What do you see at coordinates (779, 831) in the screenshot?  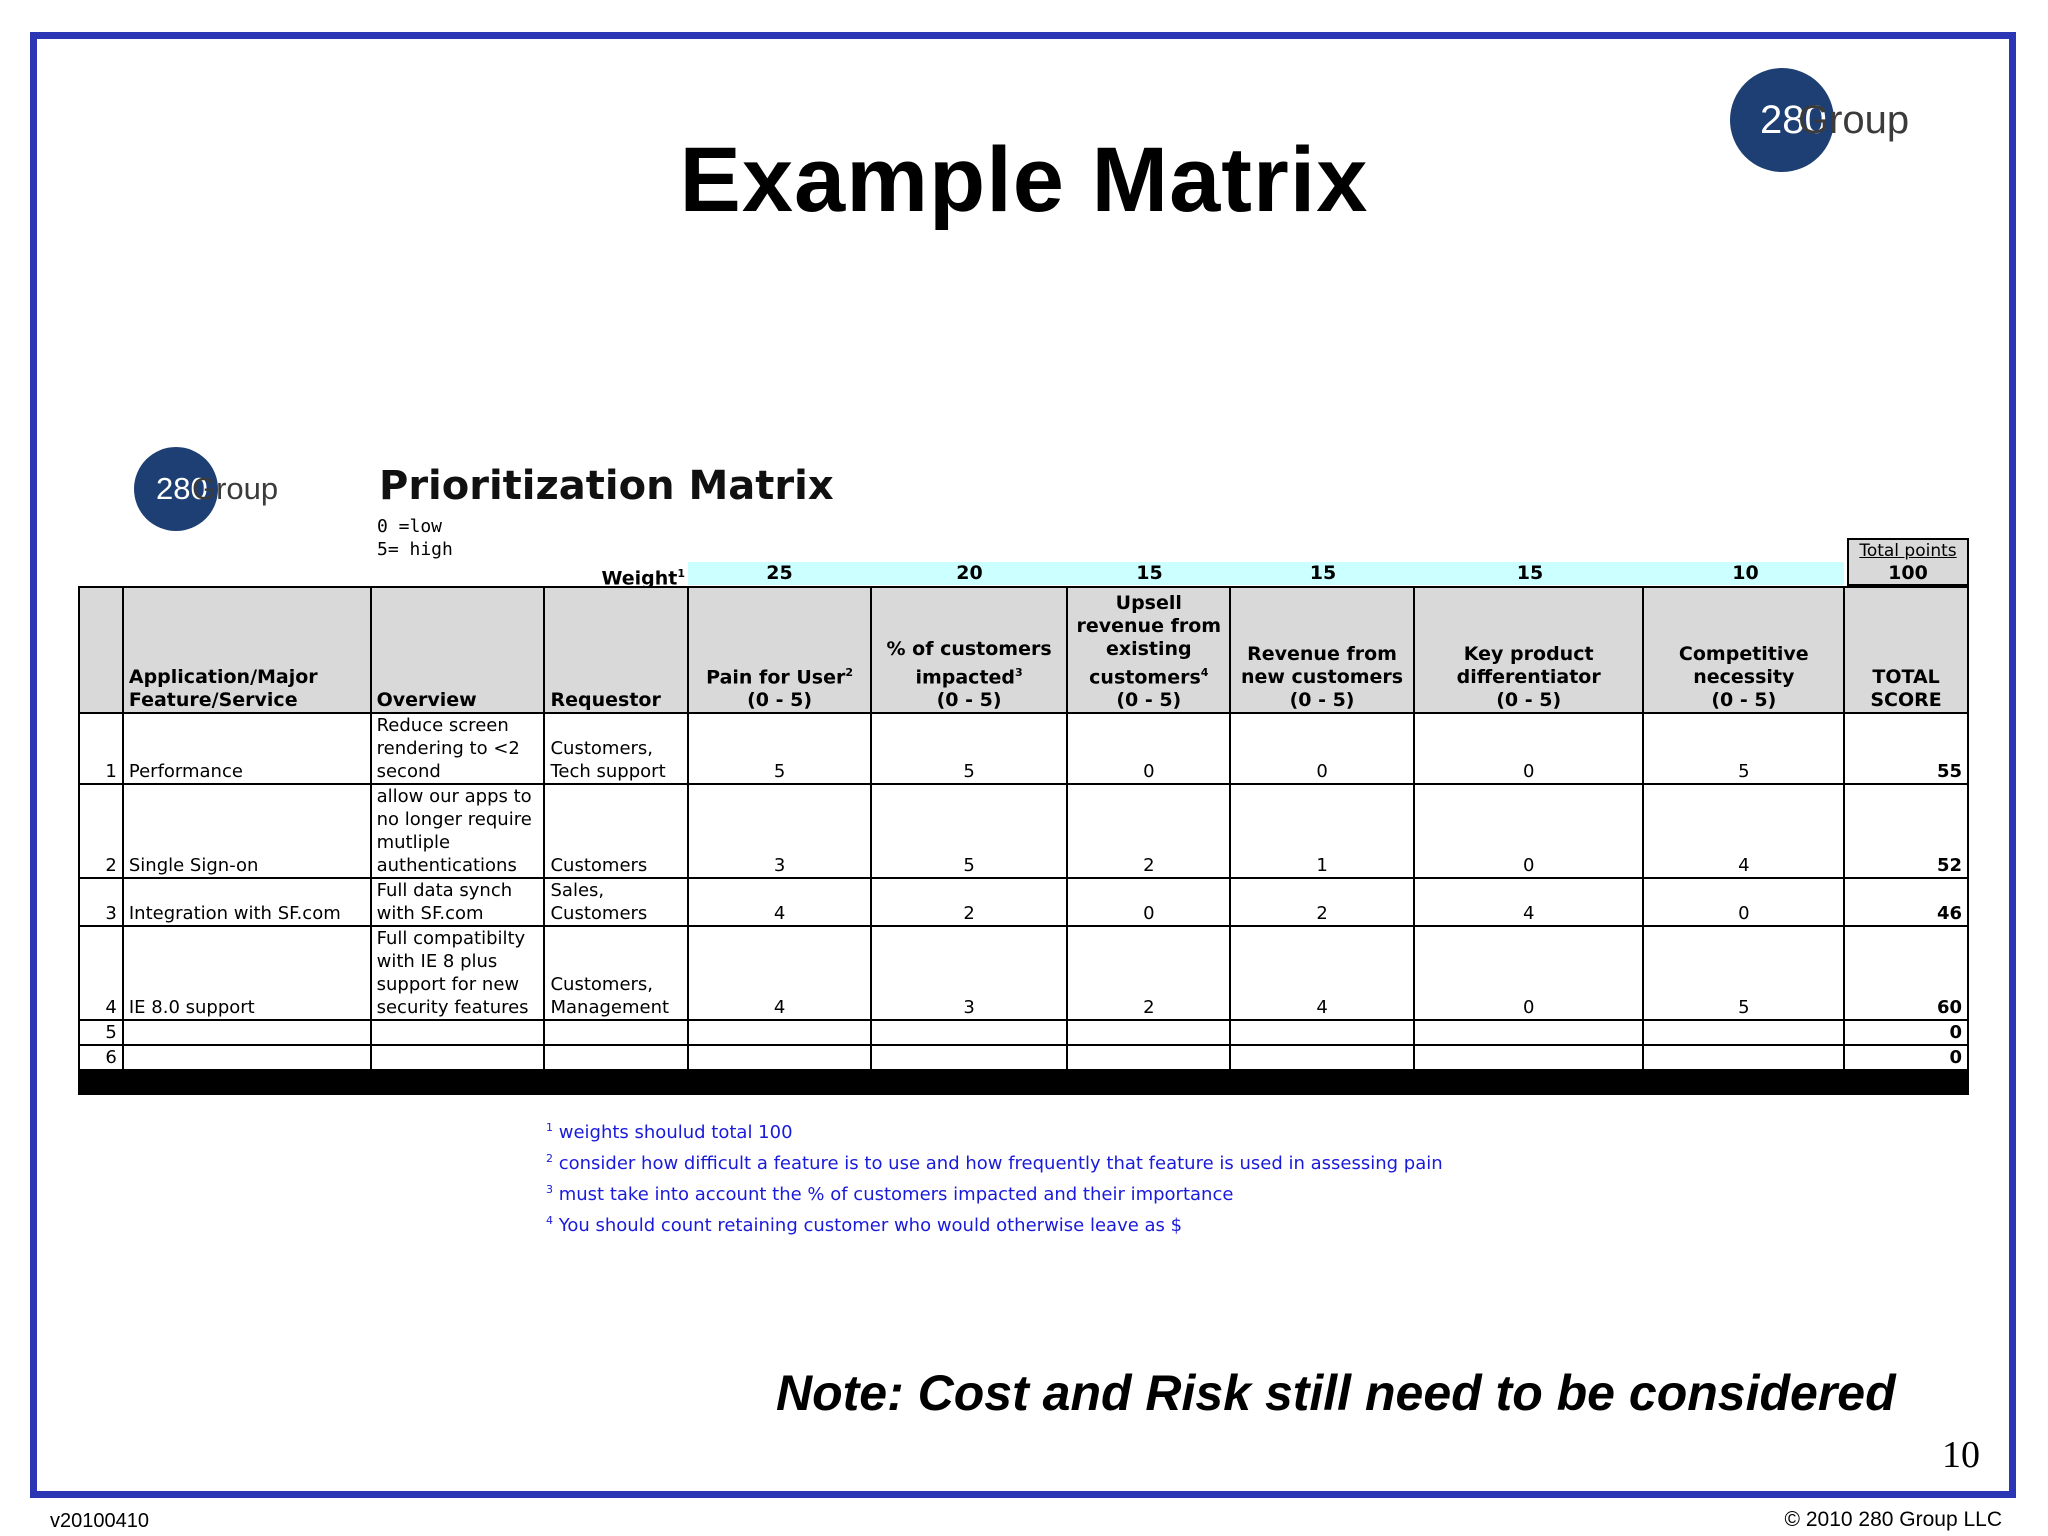 I see `score-pain: 3` at bounding box center [779, 831].